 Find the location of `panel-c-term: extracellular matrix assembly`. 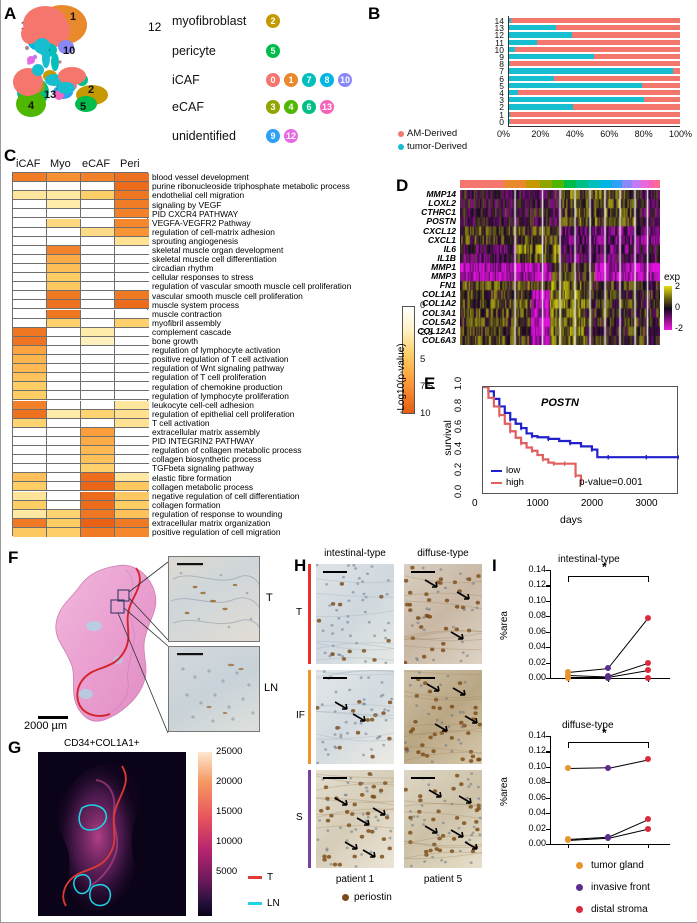

panel-c-term: extracellular matrix assembly is located at coordinates (206, 432).